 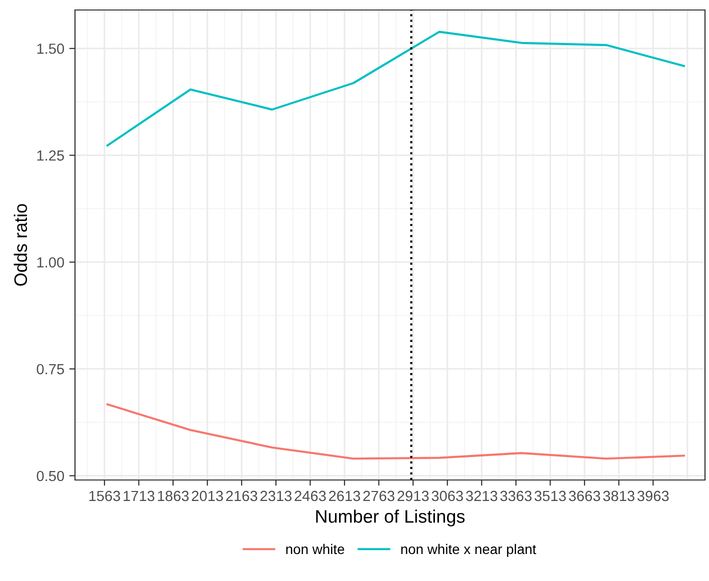 What do you see at coordinates (50, 476) in the screenshot?
I see `y-tick-label: 0.50` at bounding box center [50, 476].